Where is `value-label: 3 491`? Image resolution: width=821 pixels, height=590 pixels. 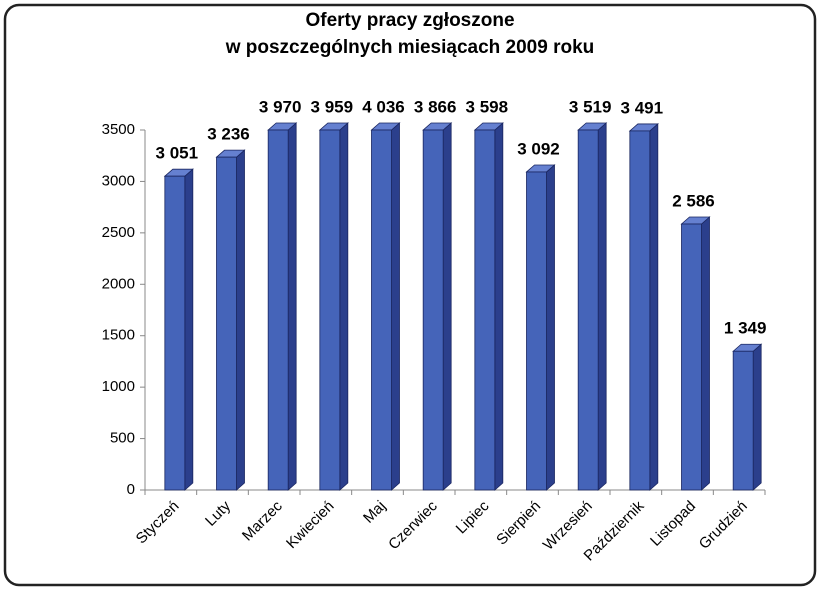 value-label: 3 491 is located at coordinates (642, 107).